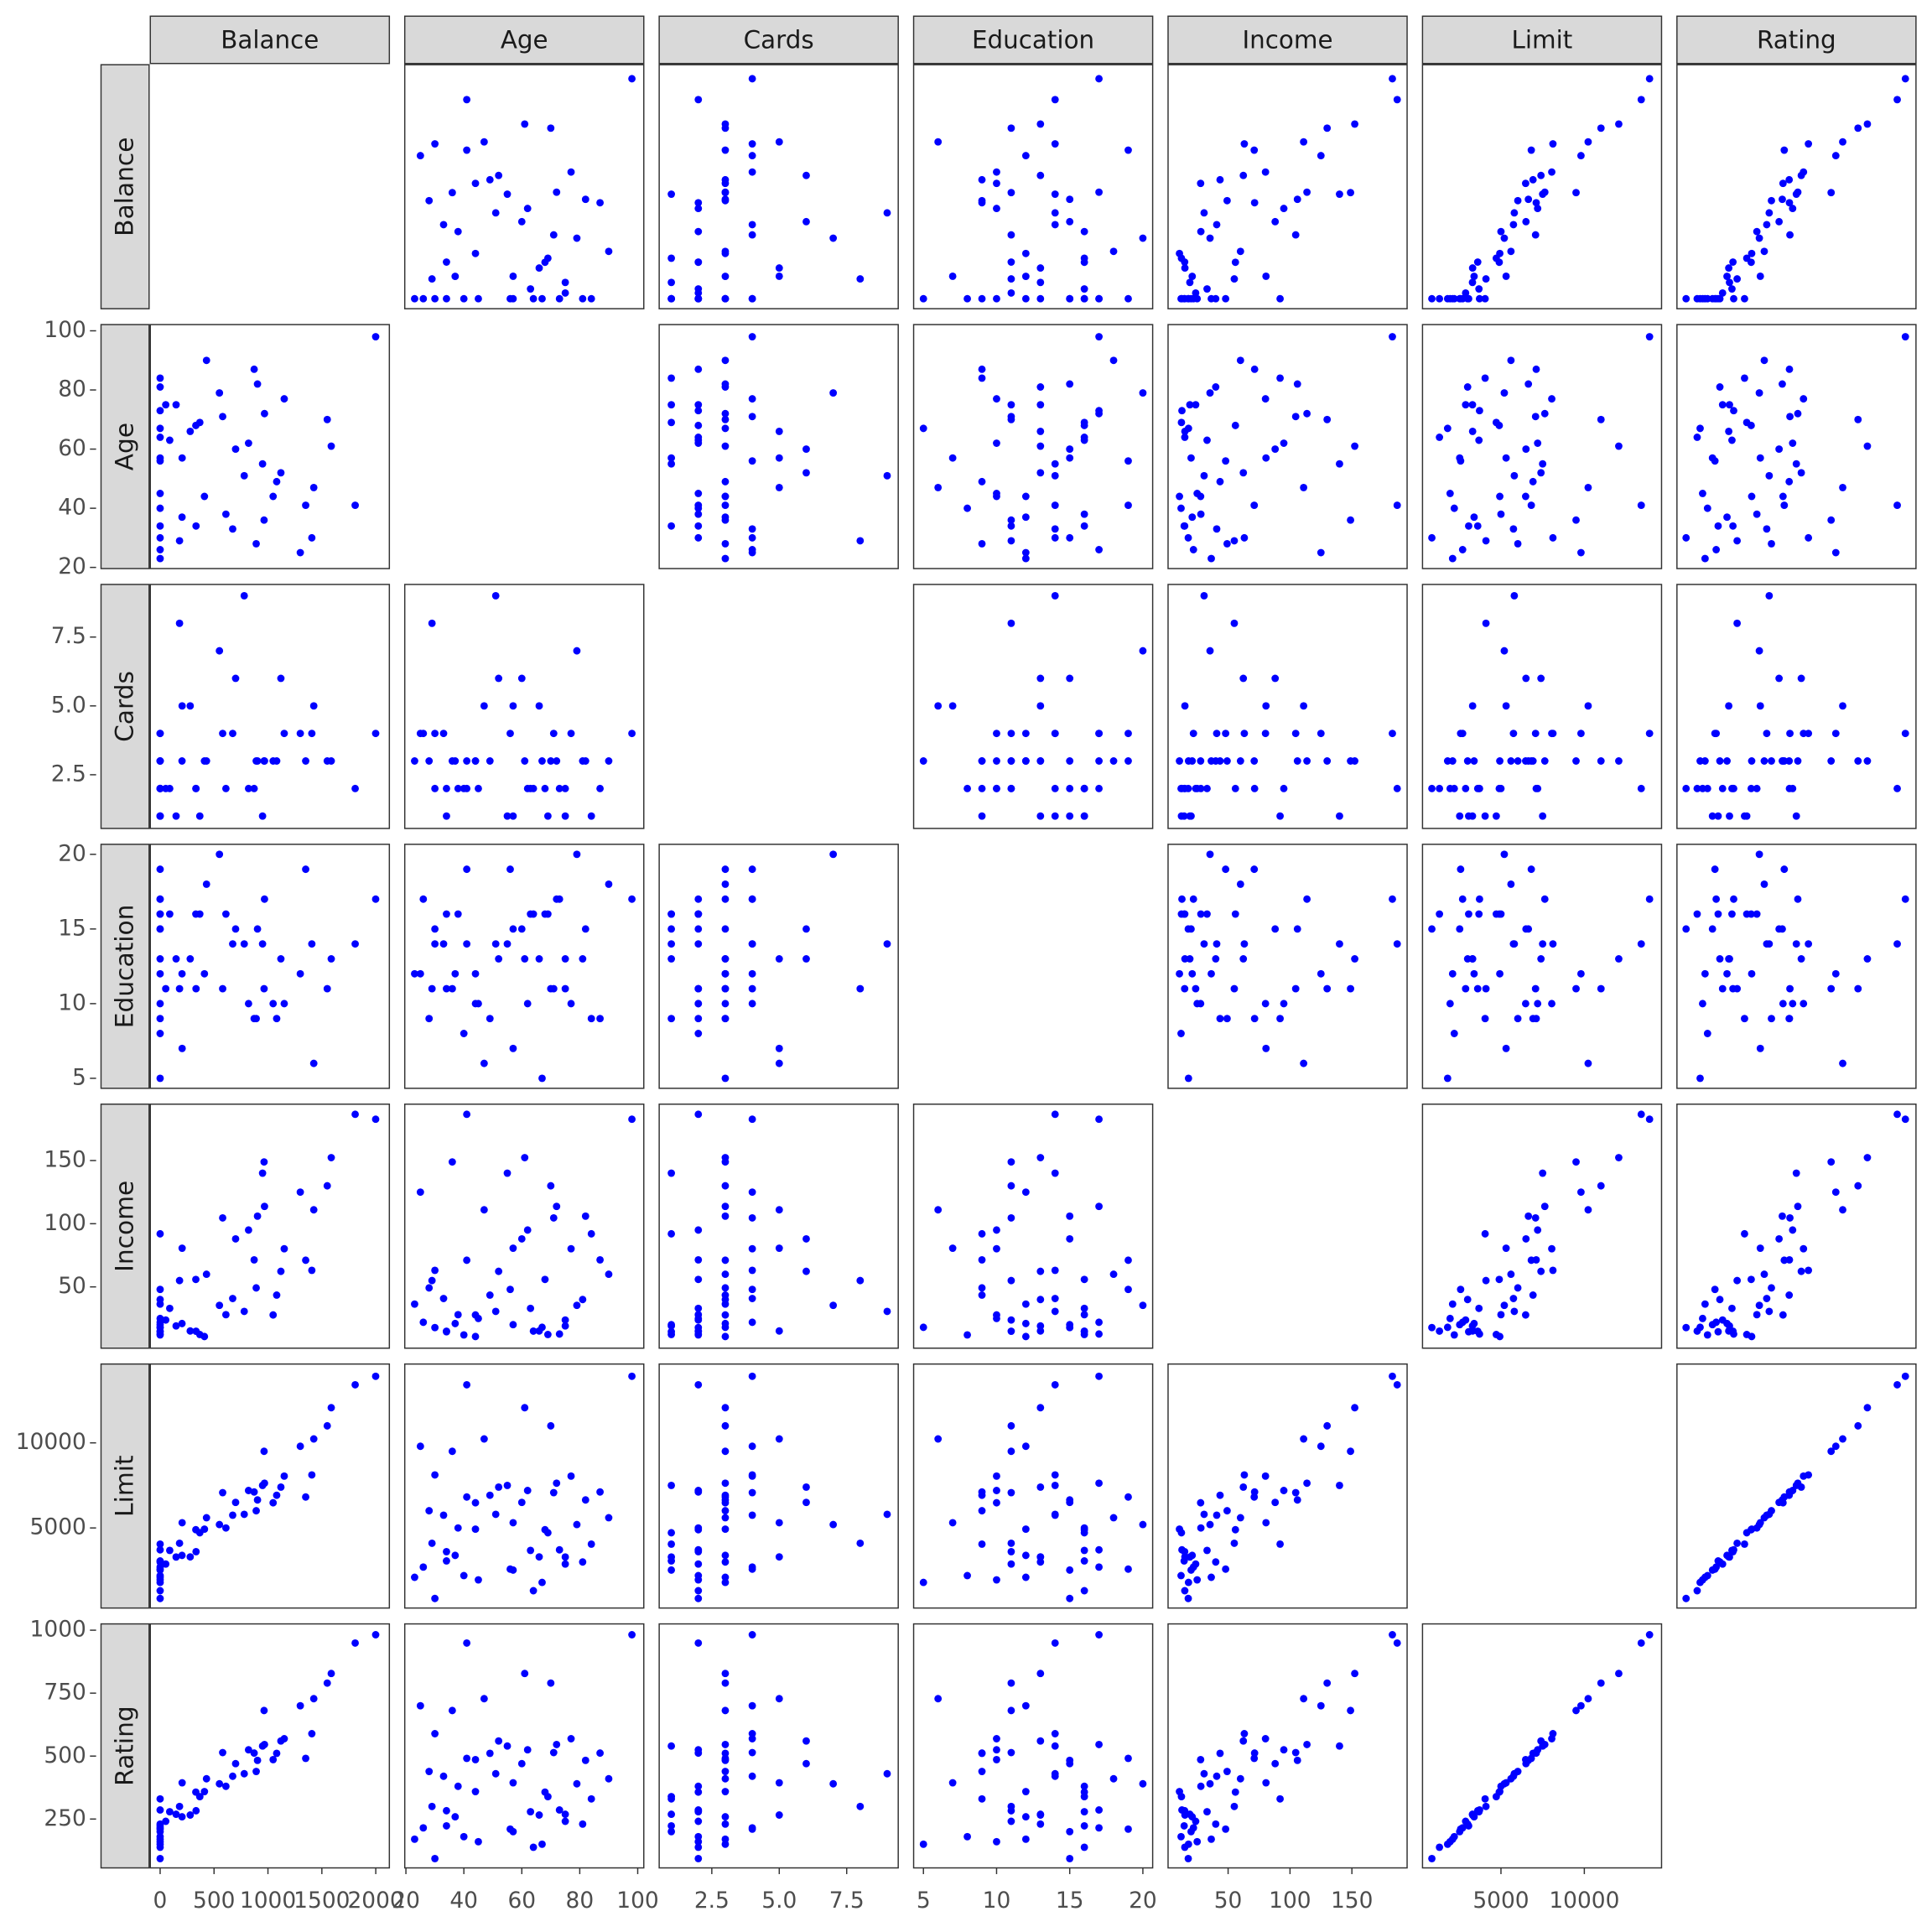 This screenshot has height=1932, width=1932. I want to click on y-tick-label: 100, so click(65, 330).